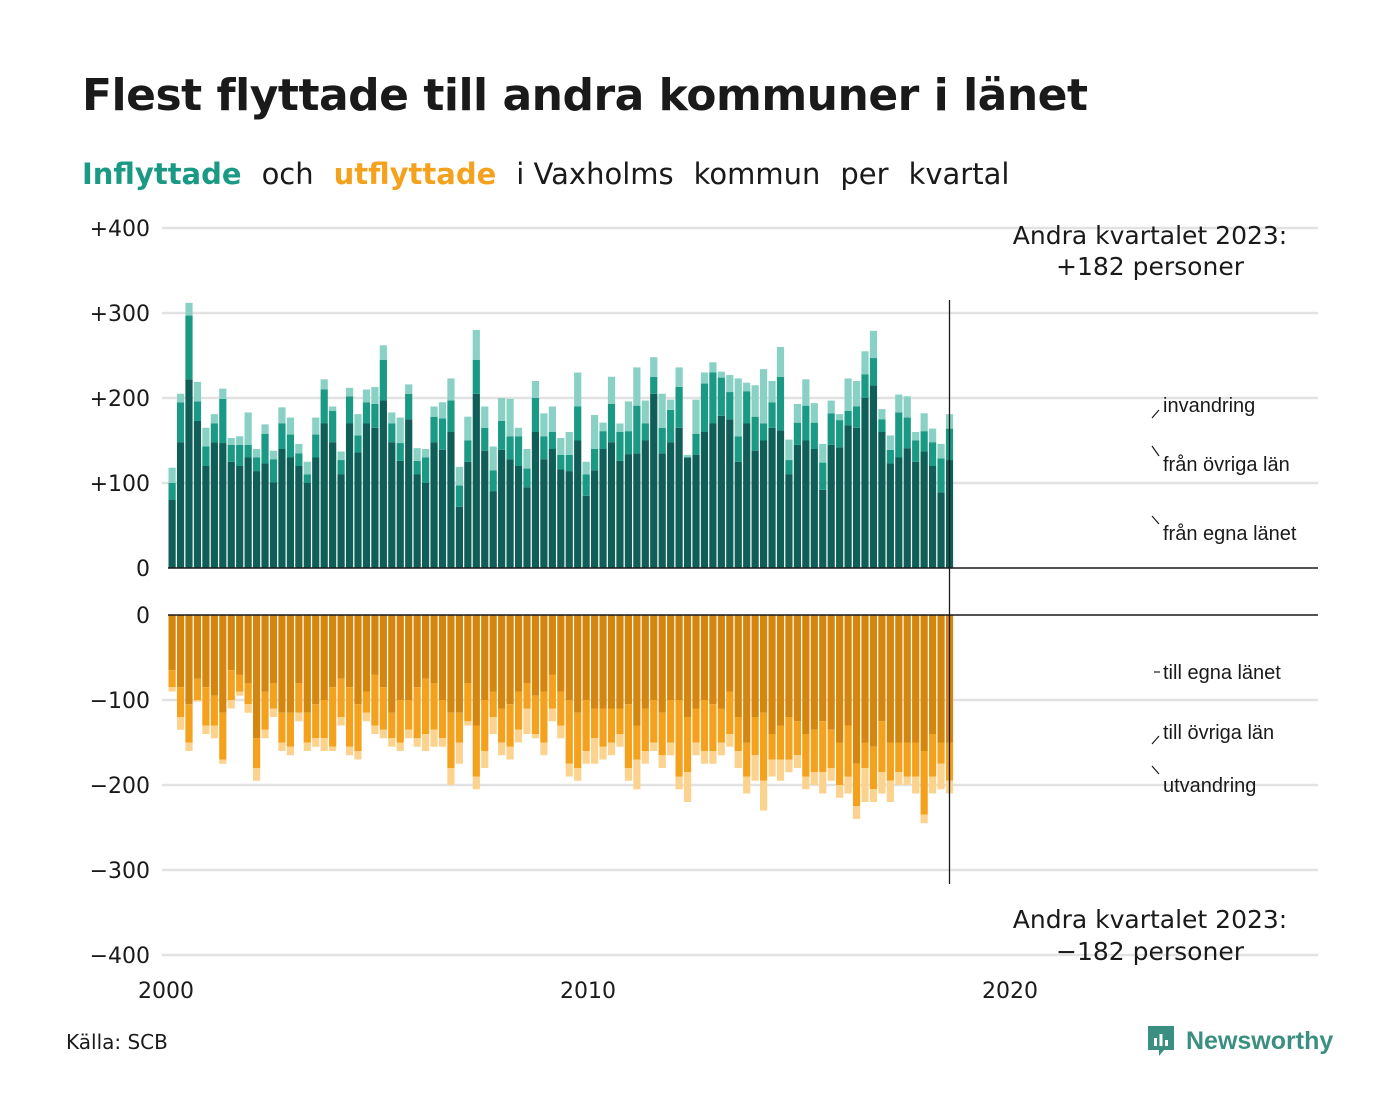  What do you see at coordinates (1230, 534) in the screenshot?
I see `end-label-upper: från egna länet` at bounding box center [1230, 534].